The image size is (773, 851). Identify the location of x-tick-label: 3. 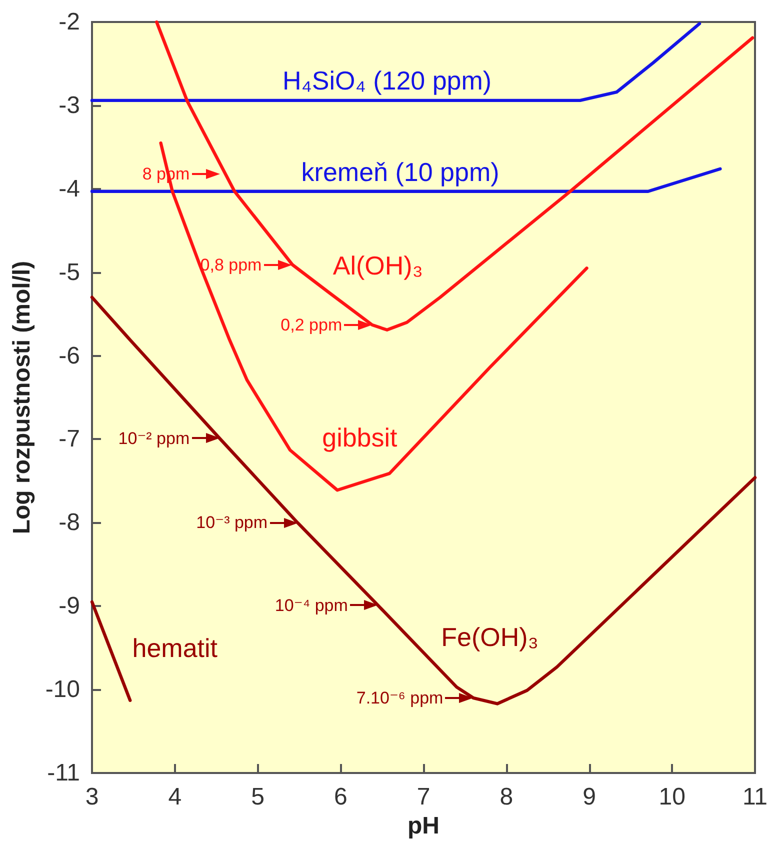
(92, 797).